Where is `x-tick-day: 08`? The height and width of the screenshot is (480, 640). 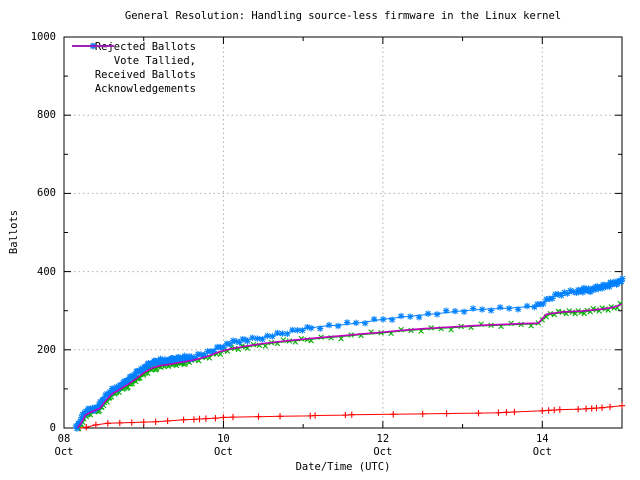 x-tick-day: 08 is located at coordinates (64, 439).